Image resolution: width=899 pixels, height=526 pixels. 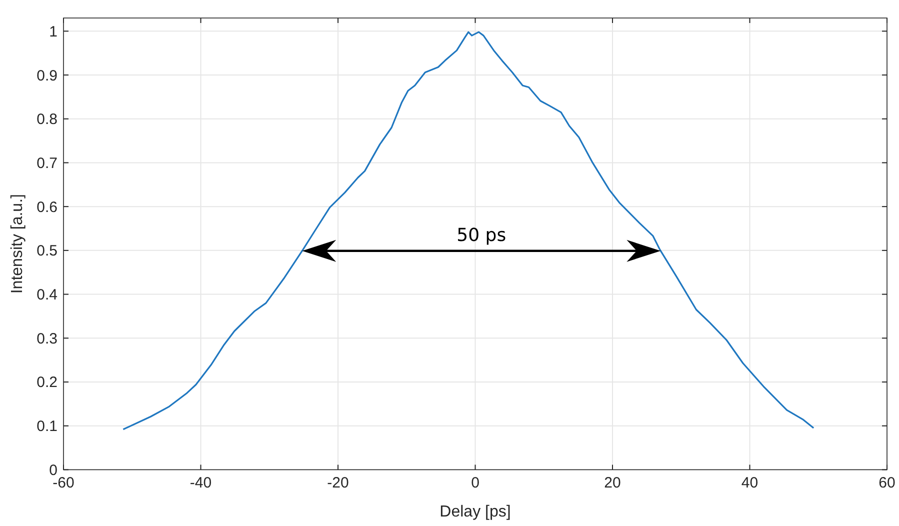 I want to click on y-axis-title: Intensity [a.u.], so click(x=17, y=244).